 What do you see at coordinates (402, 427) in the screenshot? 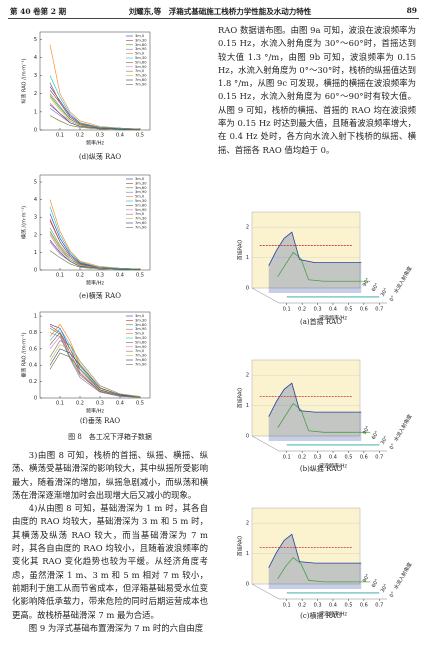
I see `z-axis-label: 水流入射角度` at bounding box center [402, 427].